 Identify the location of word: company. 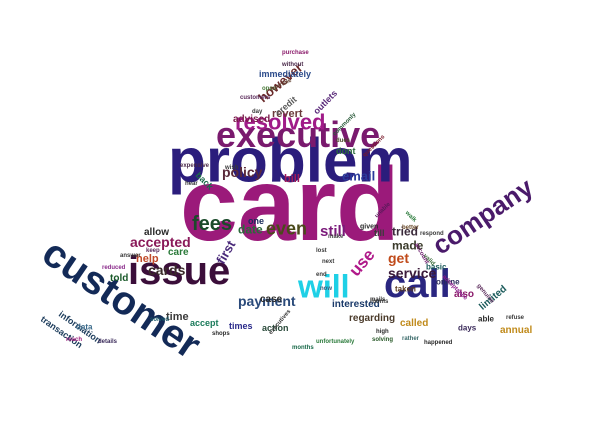
(482, 216).